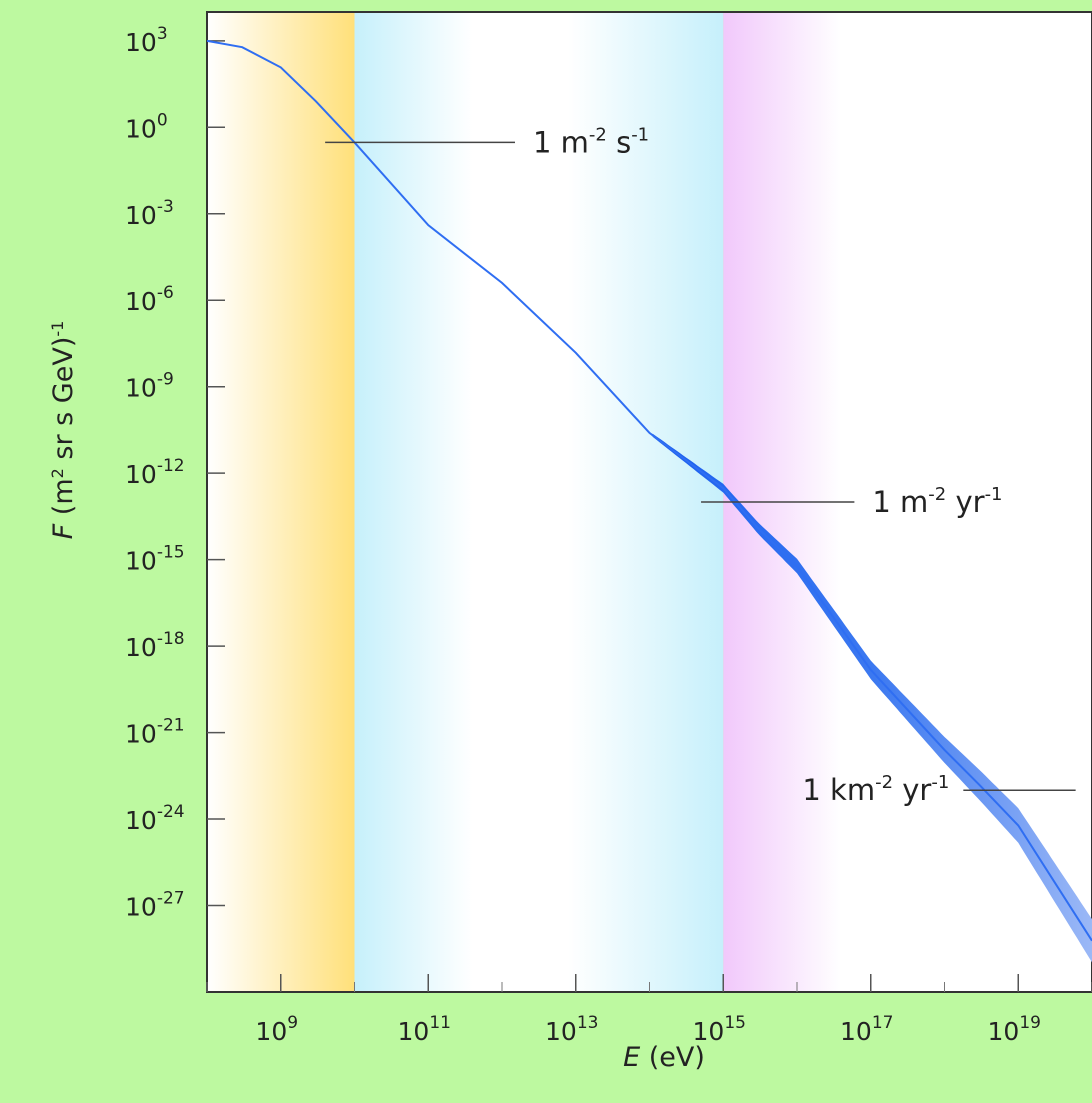  I want to click on x-tick-exponent: 15, so click(735, 1023).